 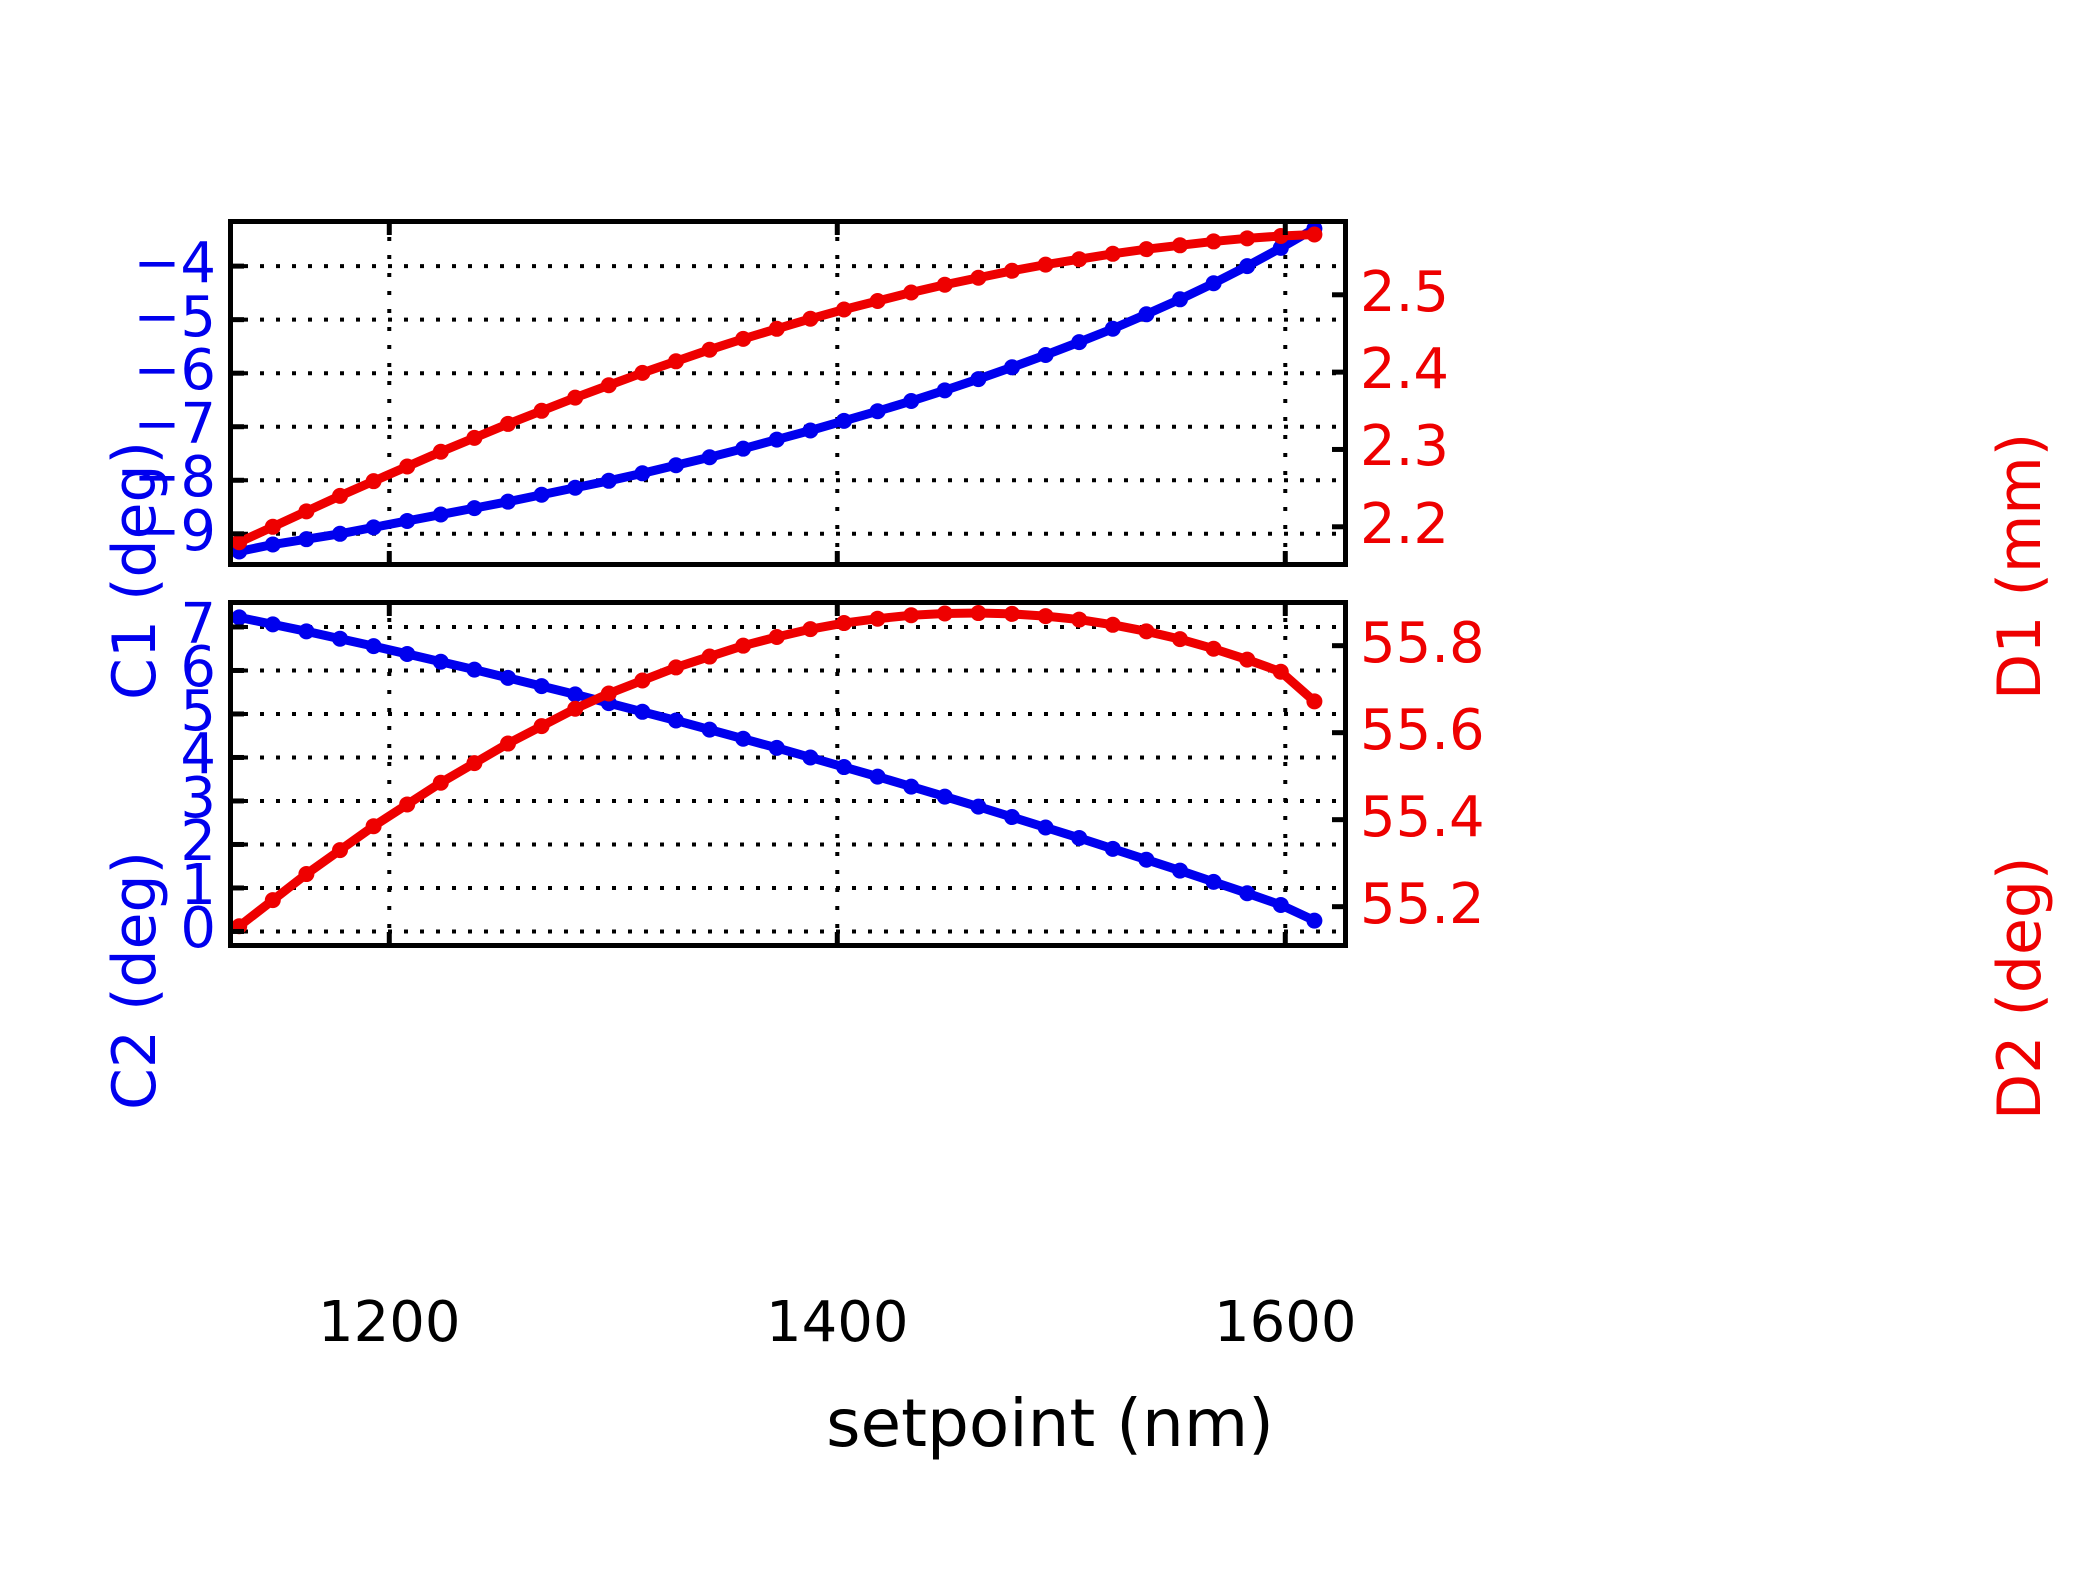 What do you see at coordinates (174, 424) in the screenshot?
I see `tick-label: −7` at bounding box center [174, 424].